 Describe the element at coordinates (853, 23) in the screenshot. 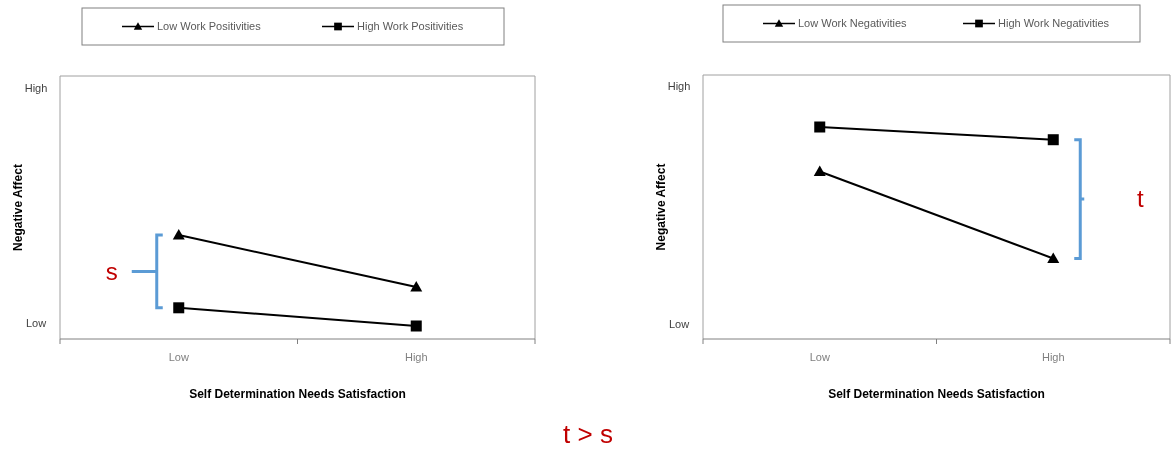

I see `legend-label: Low Work Negativities` at that location.